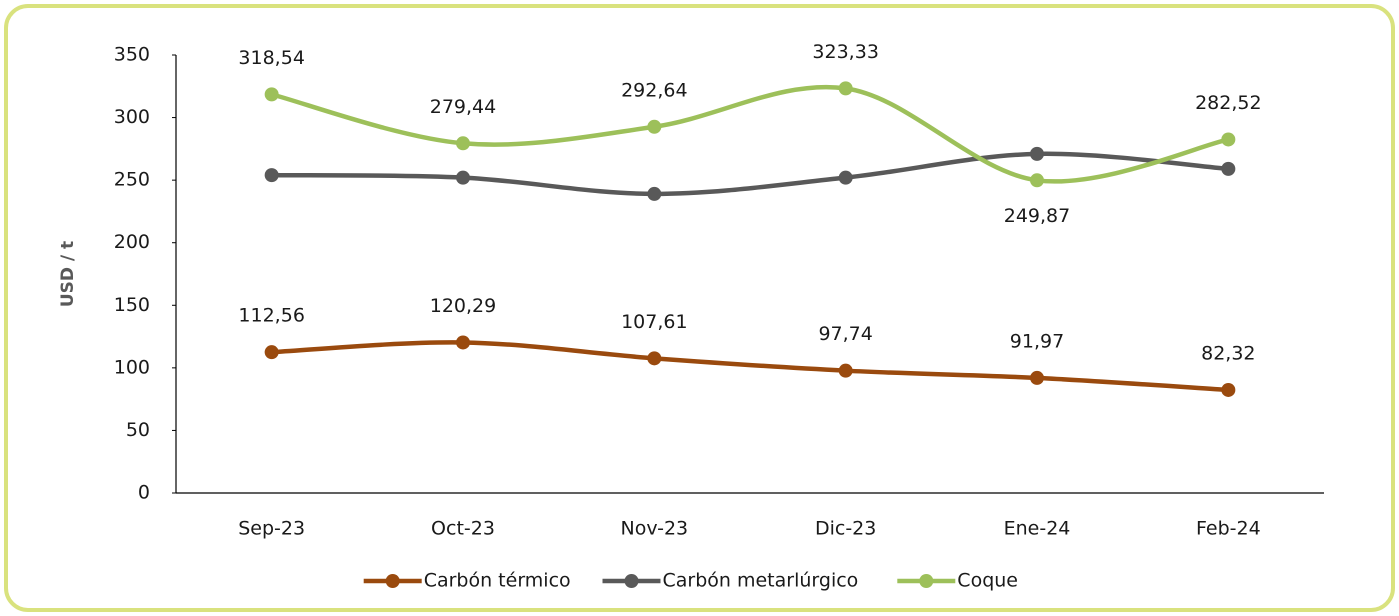 The height and width of the screenshot is (616, 1399). I want to click on legend-label: Carbón térmico, so click(497, 581).